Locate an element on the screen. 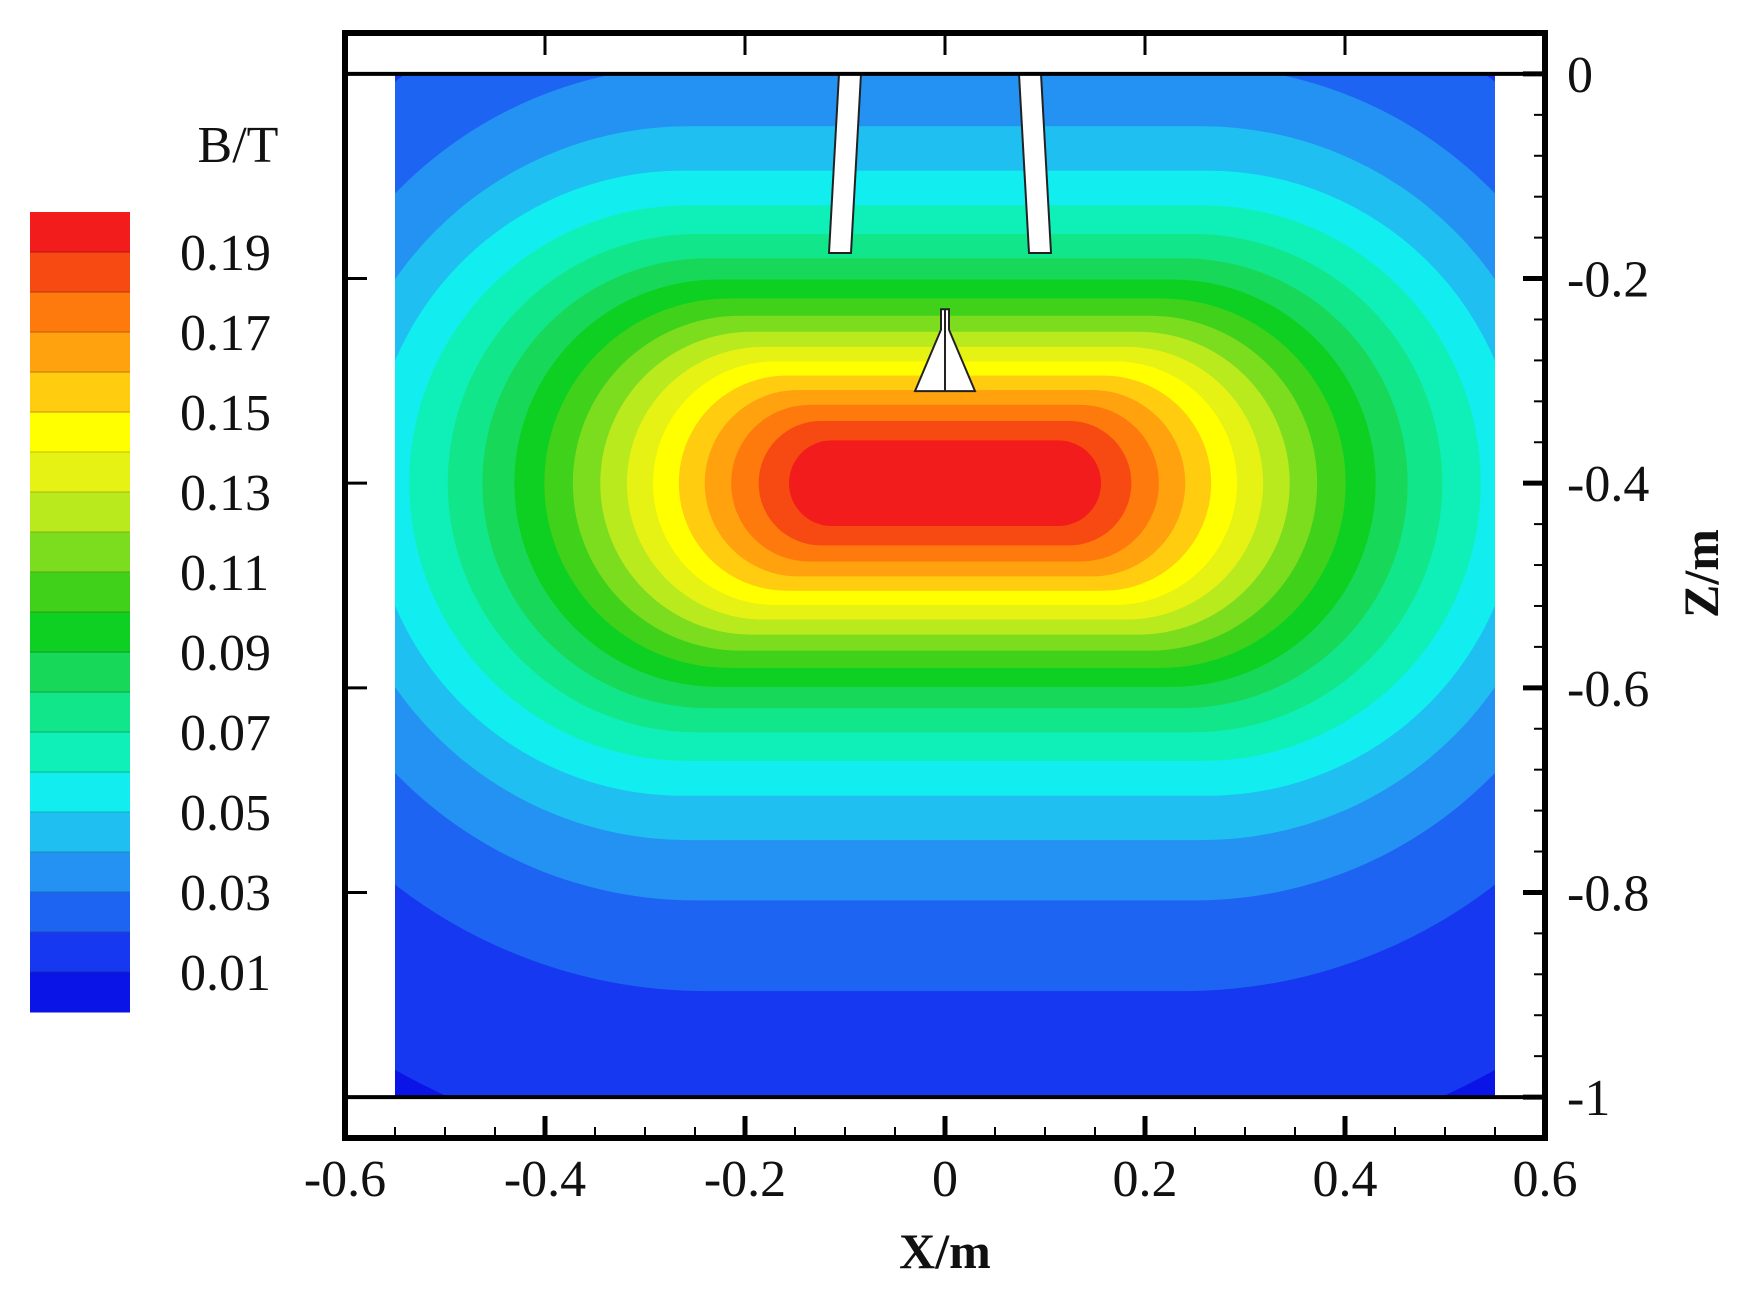 The width and height of the screenshot is (1739, 1291). x-tick-label: -0.2 is located at coordinates (745, 1179).